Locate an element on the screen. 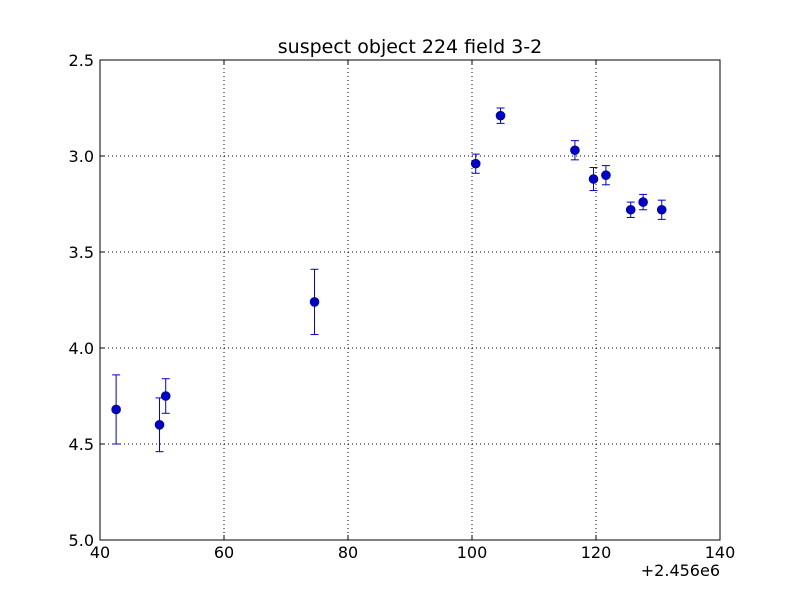 This screenshot has width=800, height=600. x-tick-label: 100 is located at coordinates (472, 552).